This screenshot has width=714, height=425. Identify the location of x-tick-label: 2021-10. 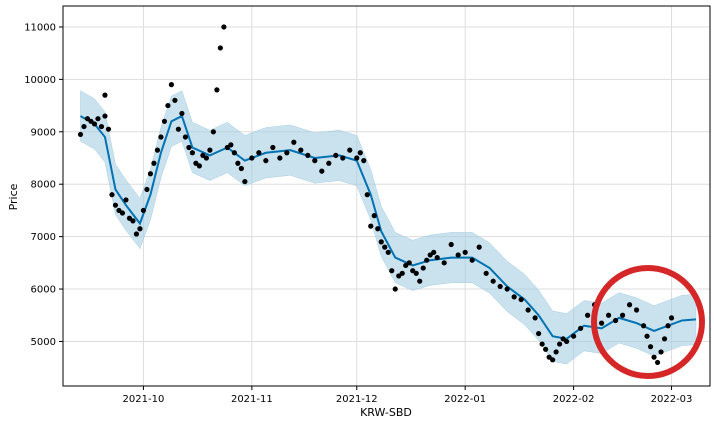
(144, 399).